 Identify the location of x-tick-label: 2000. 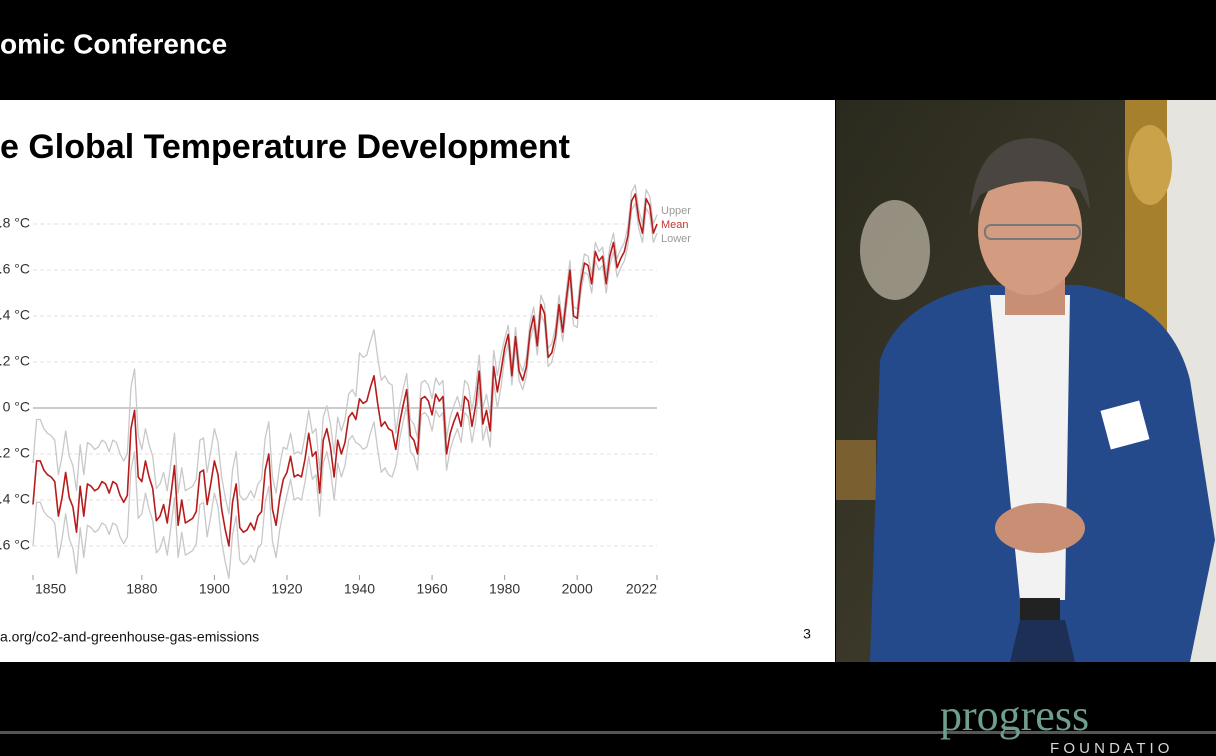
(577, 589).